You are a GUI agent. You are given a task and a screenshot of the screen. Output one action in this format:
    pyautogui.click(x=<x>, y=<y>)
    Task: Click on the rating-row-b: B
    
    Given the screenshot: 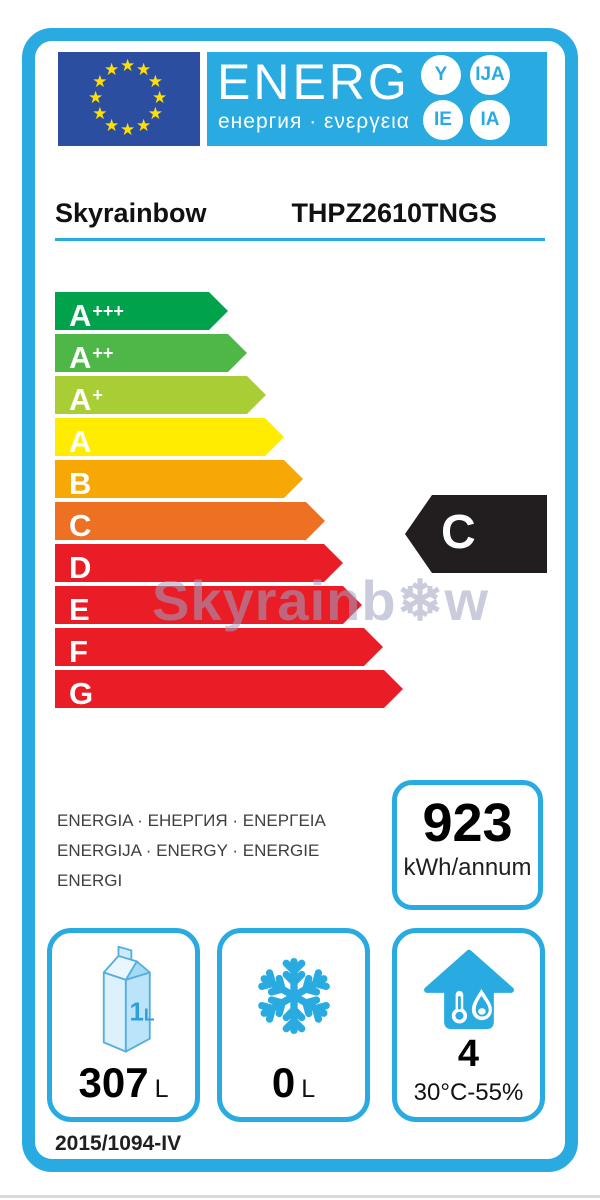 What is the action you would take?
    pyautogui.click(x=179, y=480)
    